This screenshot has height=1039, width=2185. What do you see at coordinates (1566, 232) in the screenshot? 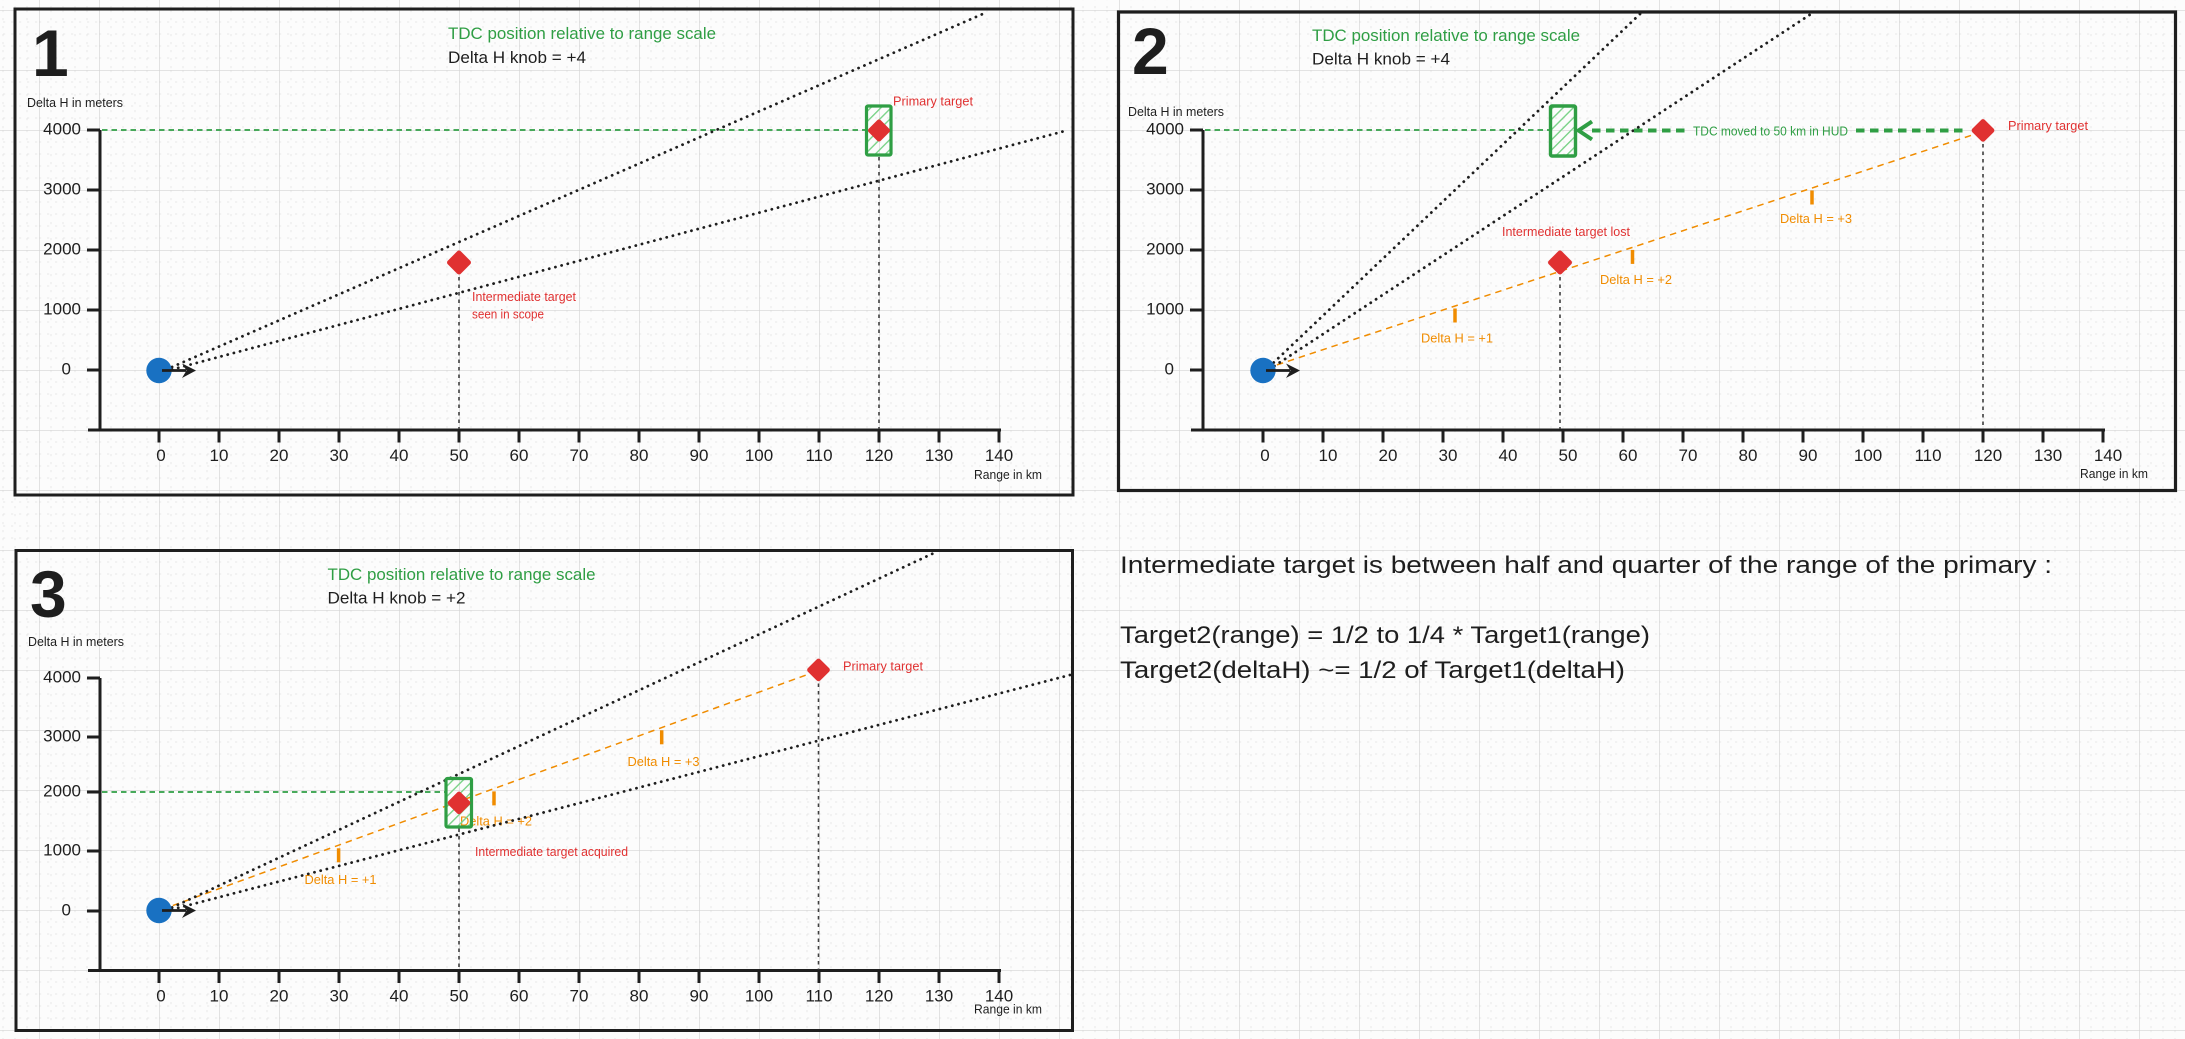
I see `svg-text: Intermediate target lost` at bounding box center [1566, 232].